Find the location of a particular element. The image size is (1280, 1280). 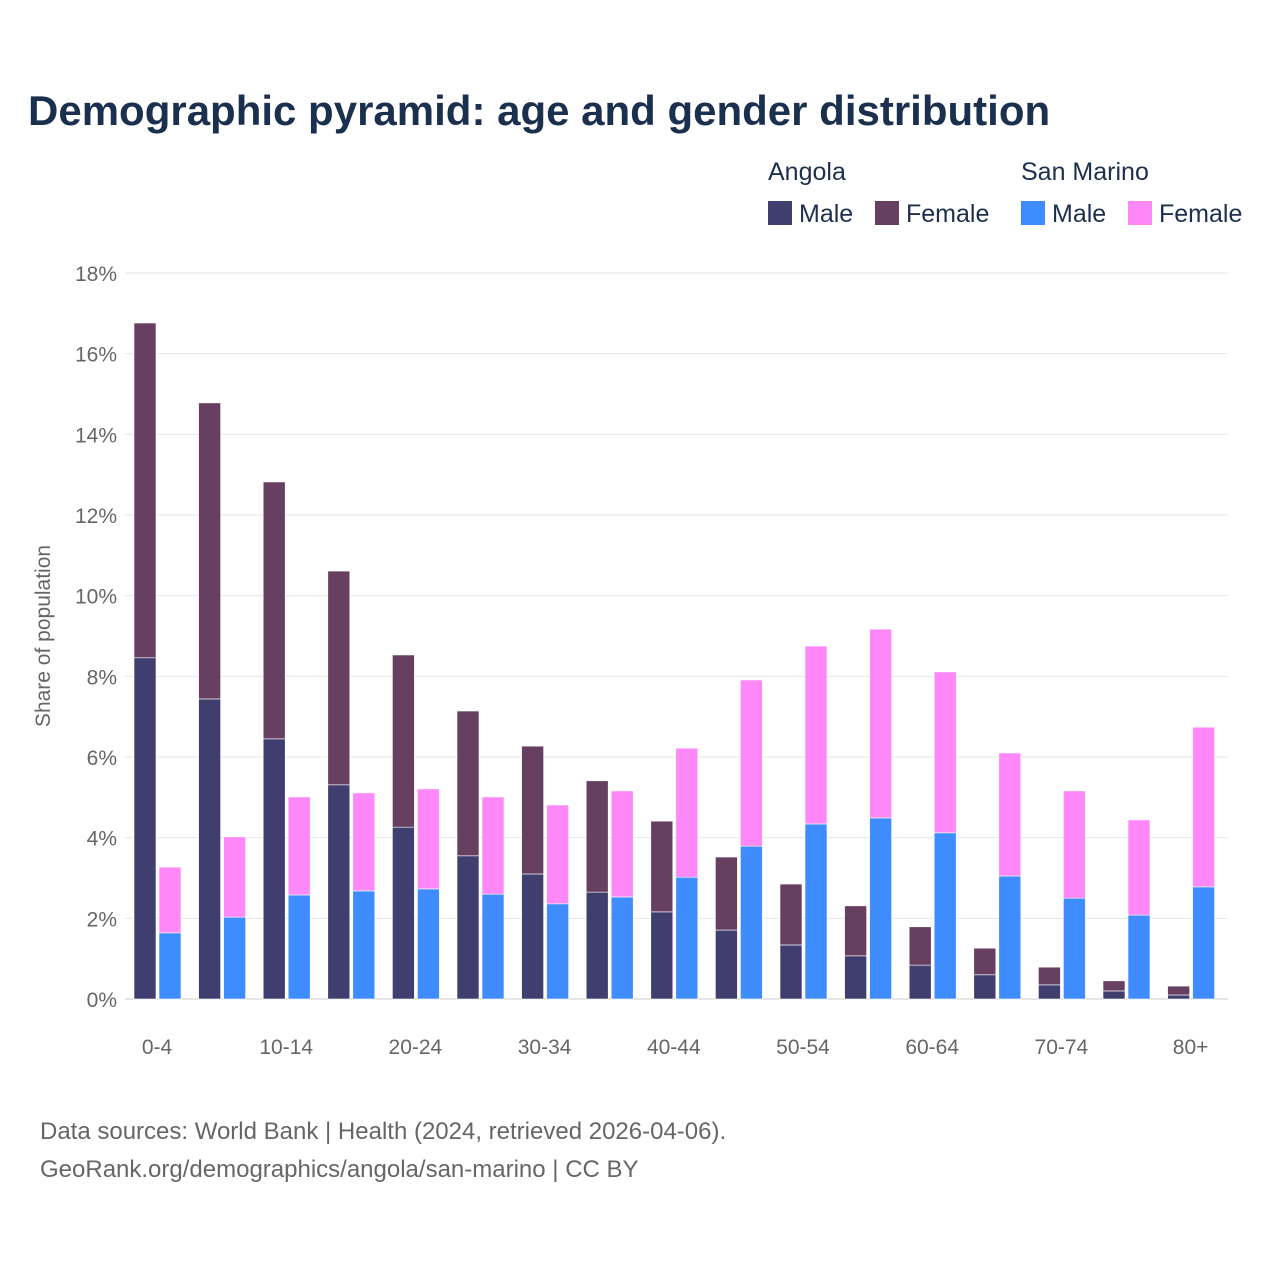

y-tick-label: 18% is located at coordinates (96, 274).